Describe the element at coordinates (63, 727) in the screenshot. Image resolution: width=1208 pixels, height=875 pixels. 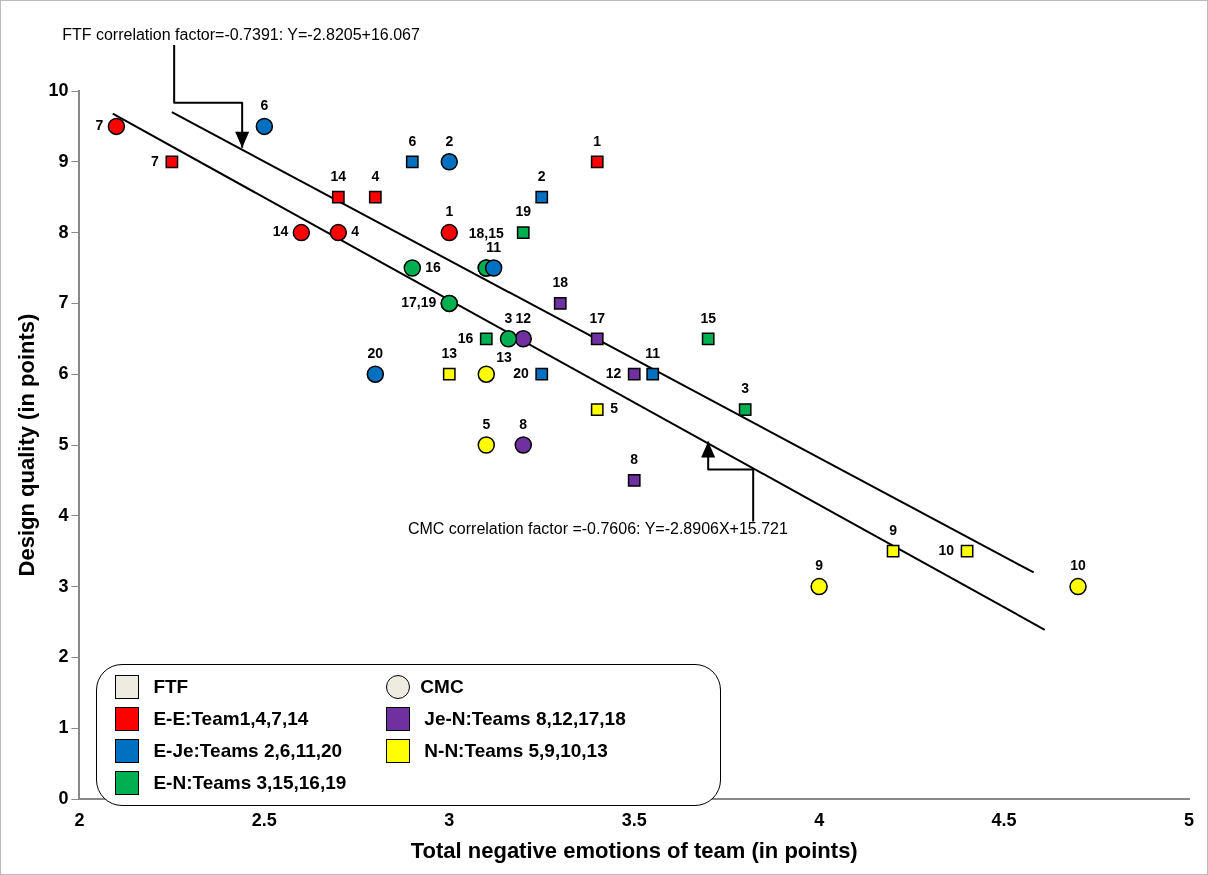
I see `y-tick-label: 1` at that location.